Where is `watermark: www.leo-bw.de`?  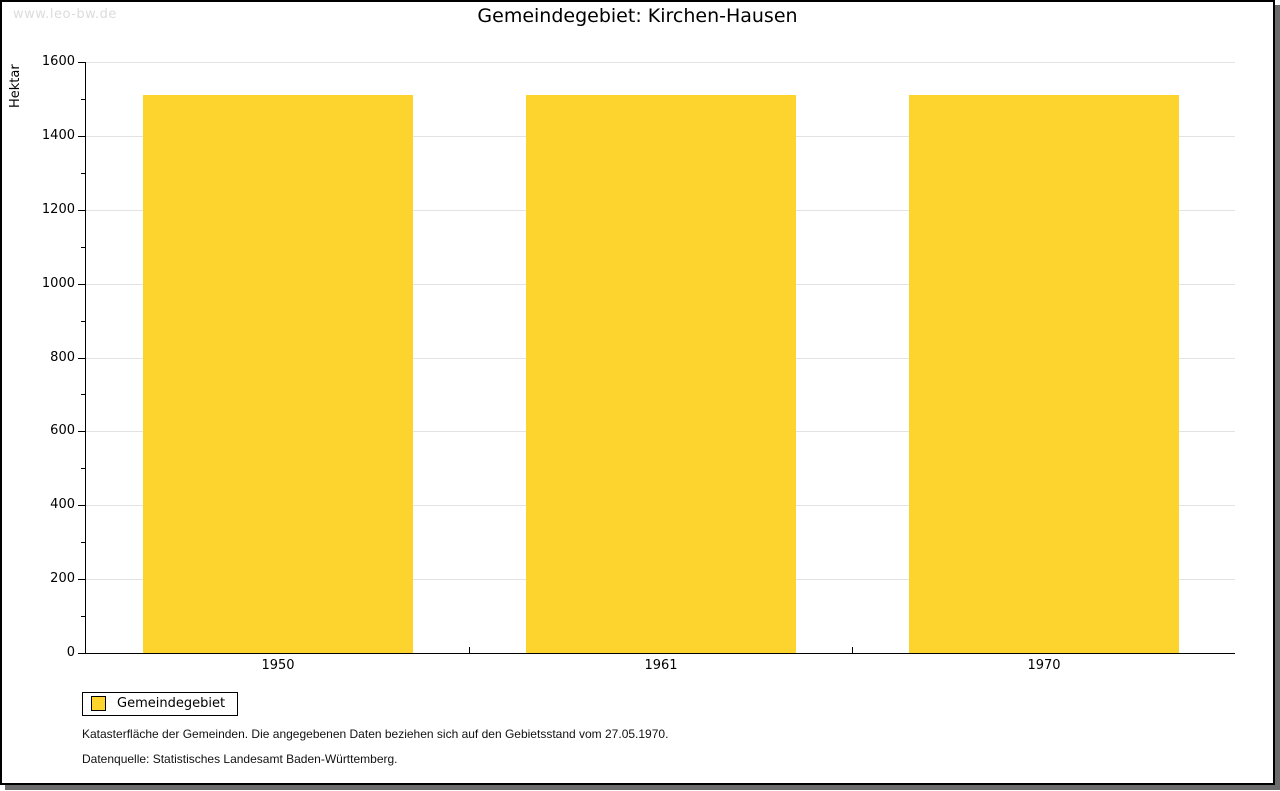 watermark: www.leo-bw.de is located at coordinates (65, 14).